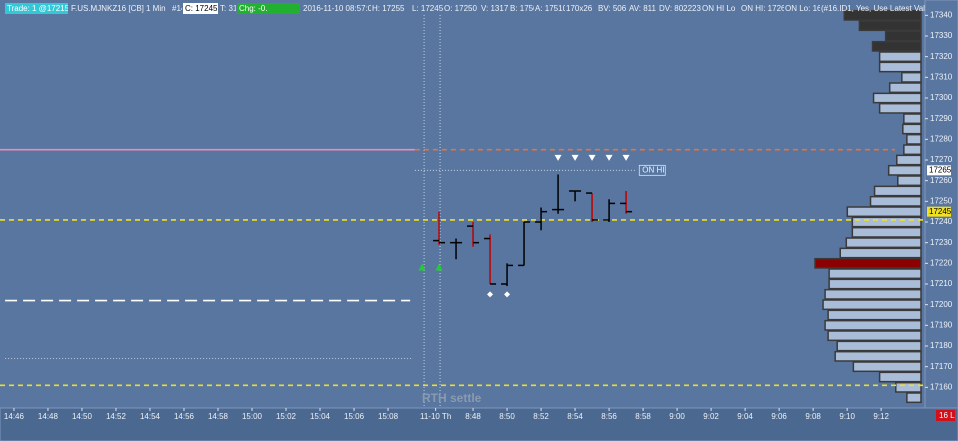 This screenshot has height=441, width=958. What do you see at coordinates (150, 416) in the screenshot?
I see `x-tick-label: 14:54` at bounding box center [150, 416].